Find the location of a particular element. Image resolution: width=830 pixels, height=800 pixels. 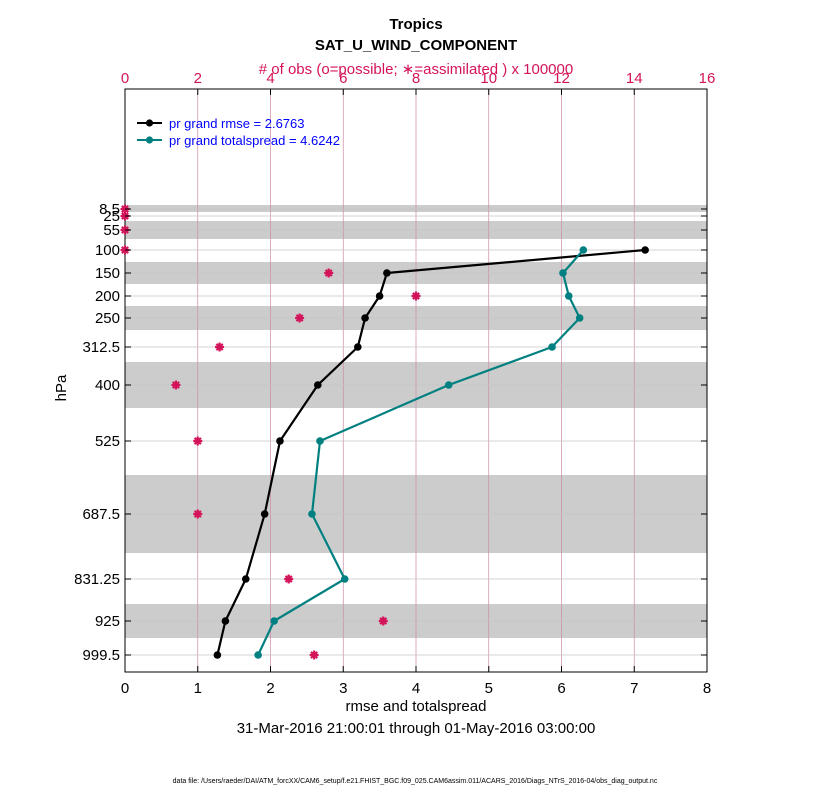

top-tick-label-12: 12 is located at coordinates (561, 78).